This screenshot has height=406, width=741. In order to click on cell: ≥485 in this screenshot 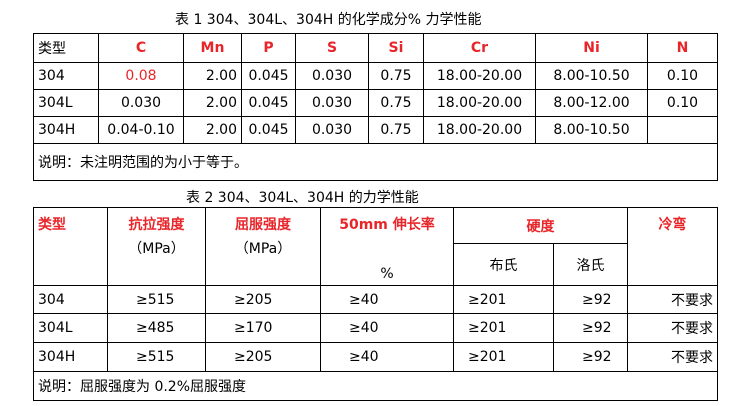, I will do `click(156, 328)`.